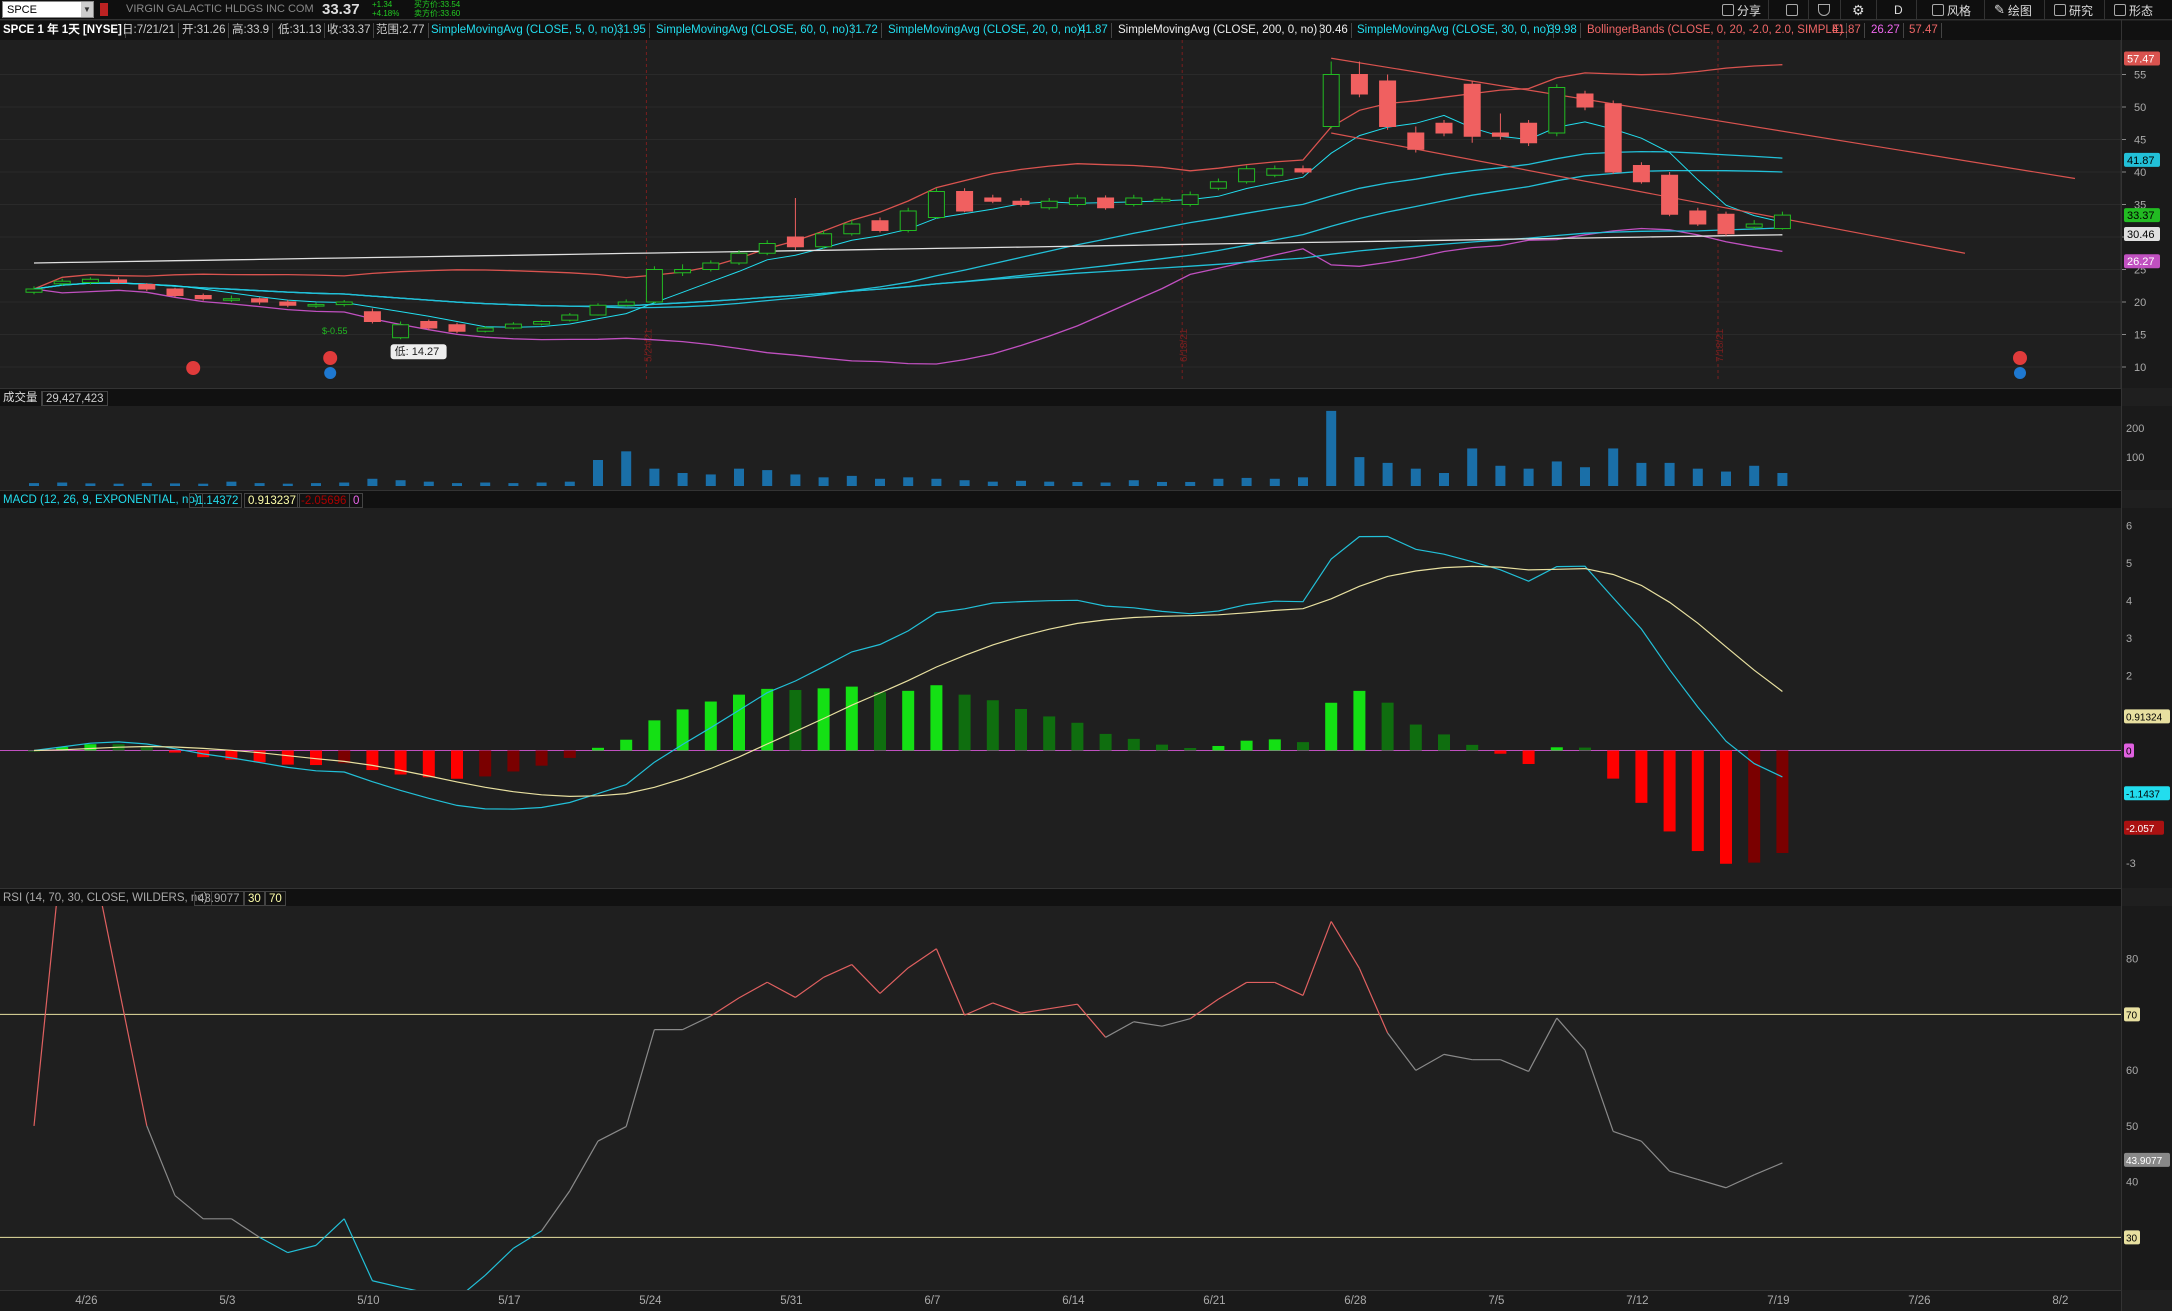 Image resolution: width=2172 pixels, height=1311 pixels. Describe the element at coordinates (2140, 336) in the screenshot. I see `price-tick-label: 15` at that location.